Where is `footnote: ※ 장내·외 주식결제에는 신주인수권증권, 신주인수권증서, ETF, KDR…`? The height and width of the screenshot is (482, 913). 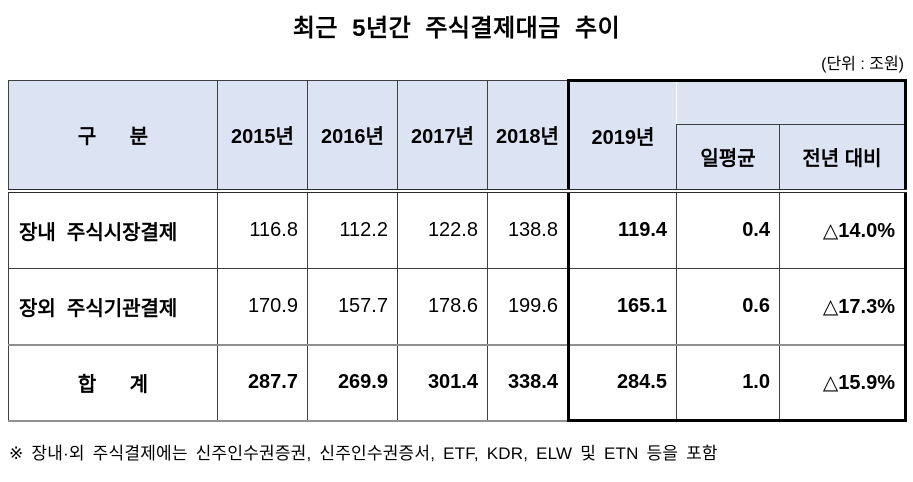 footnote: ※ 장내·외 주식결제에는 신주인수권증권, 신주인수권증서, ETF, KDR… is located at coordinates (363, 453).